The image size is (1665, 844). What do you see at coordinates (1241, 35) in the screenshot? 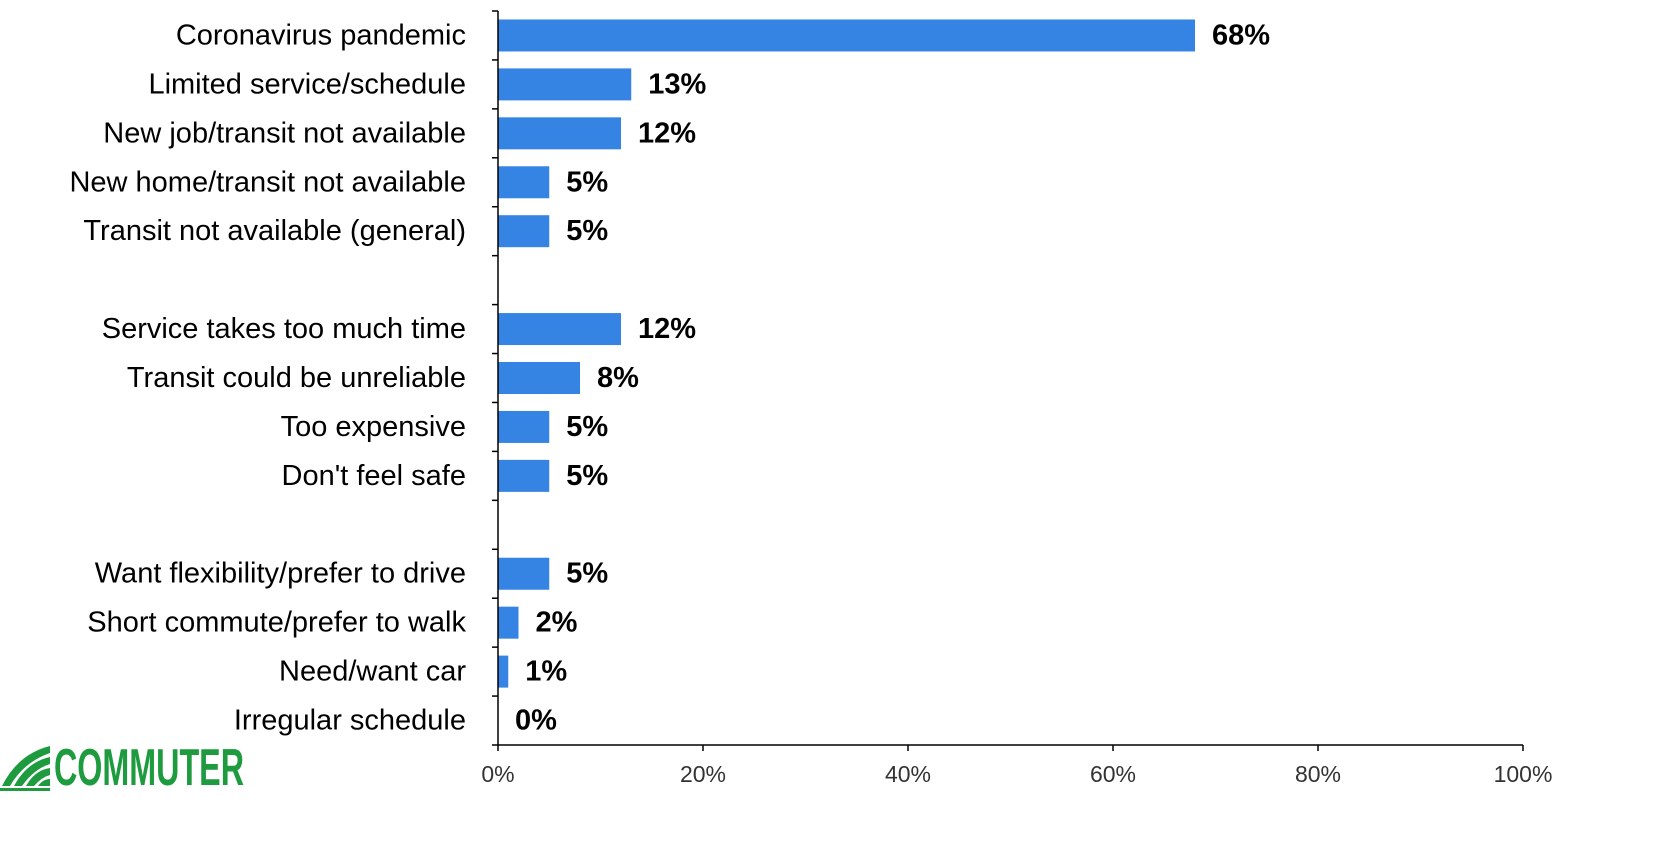
I see `data-label: 68%` at bounding box center [1241, 35].